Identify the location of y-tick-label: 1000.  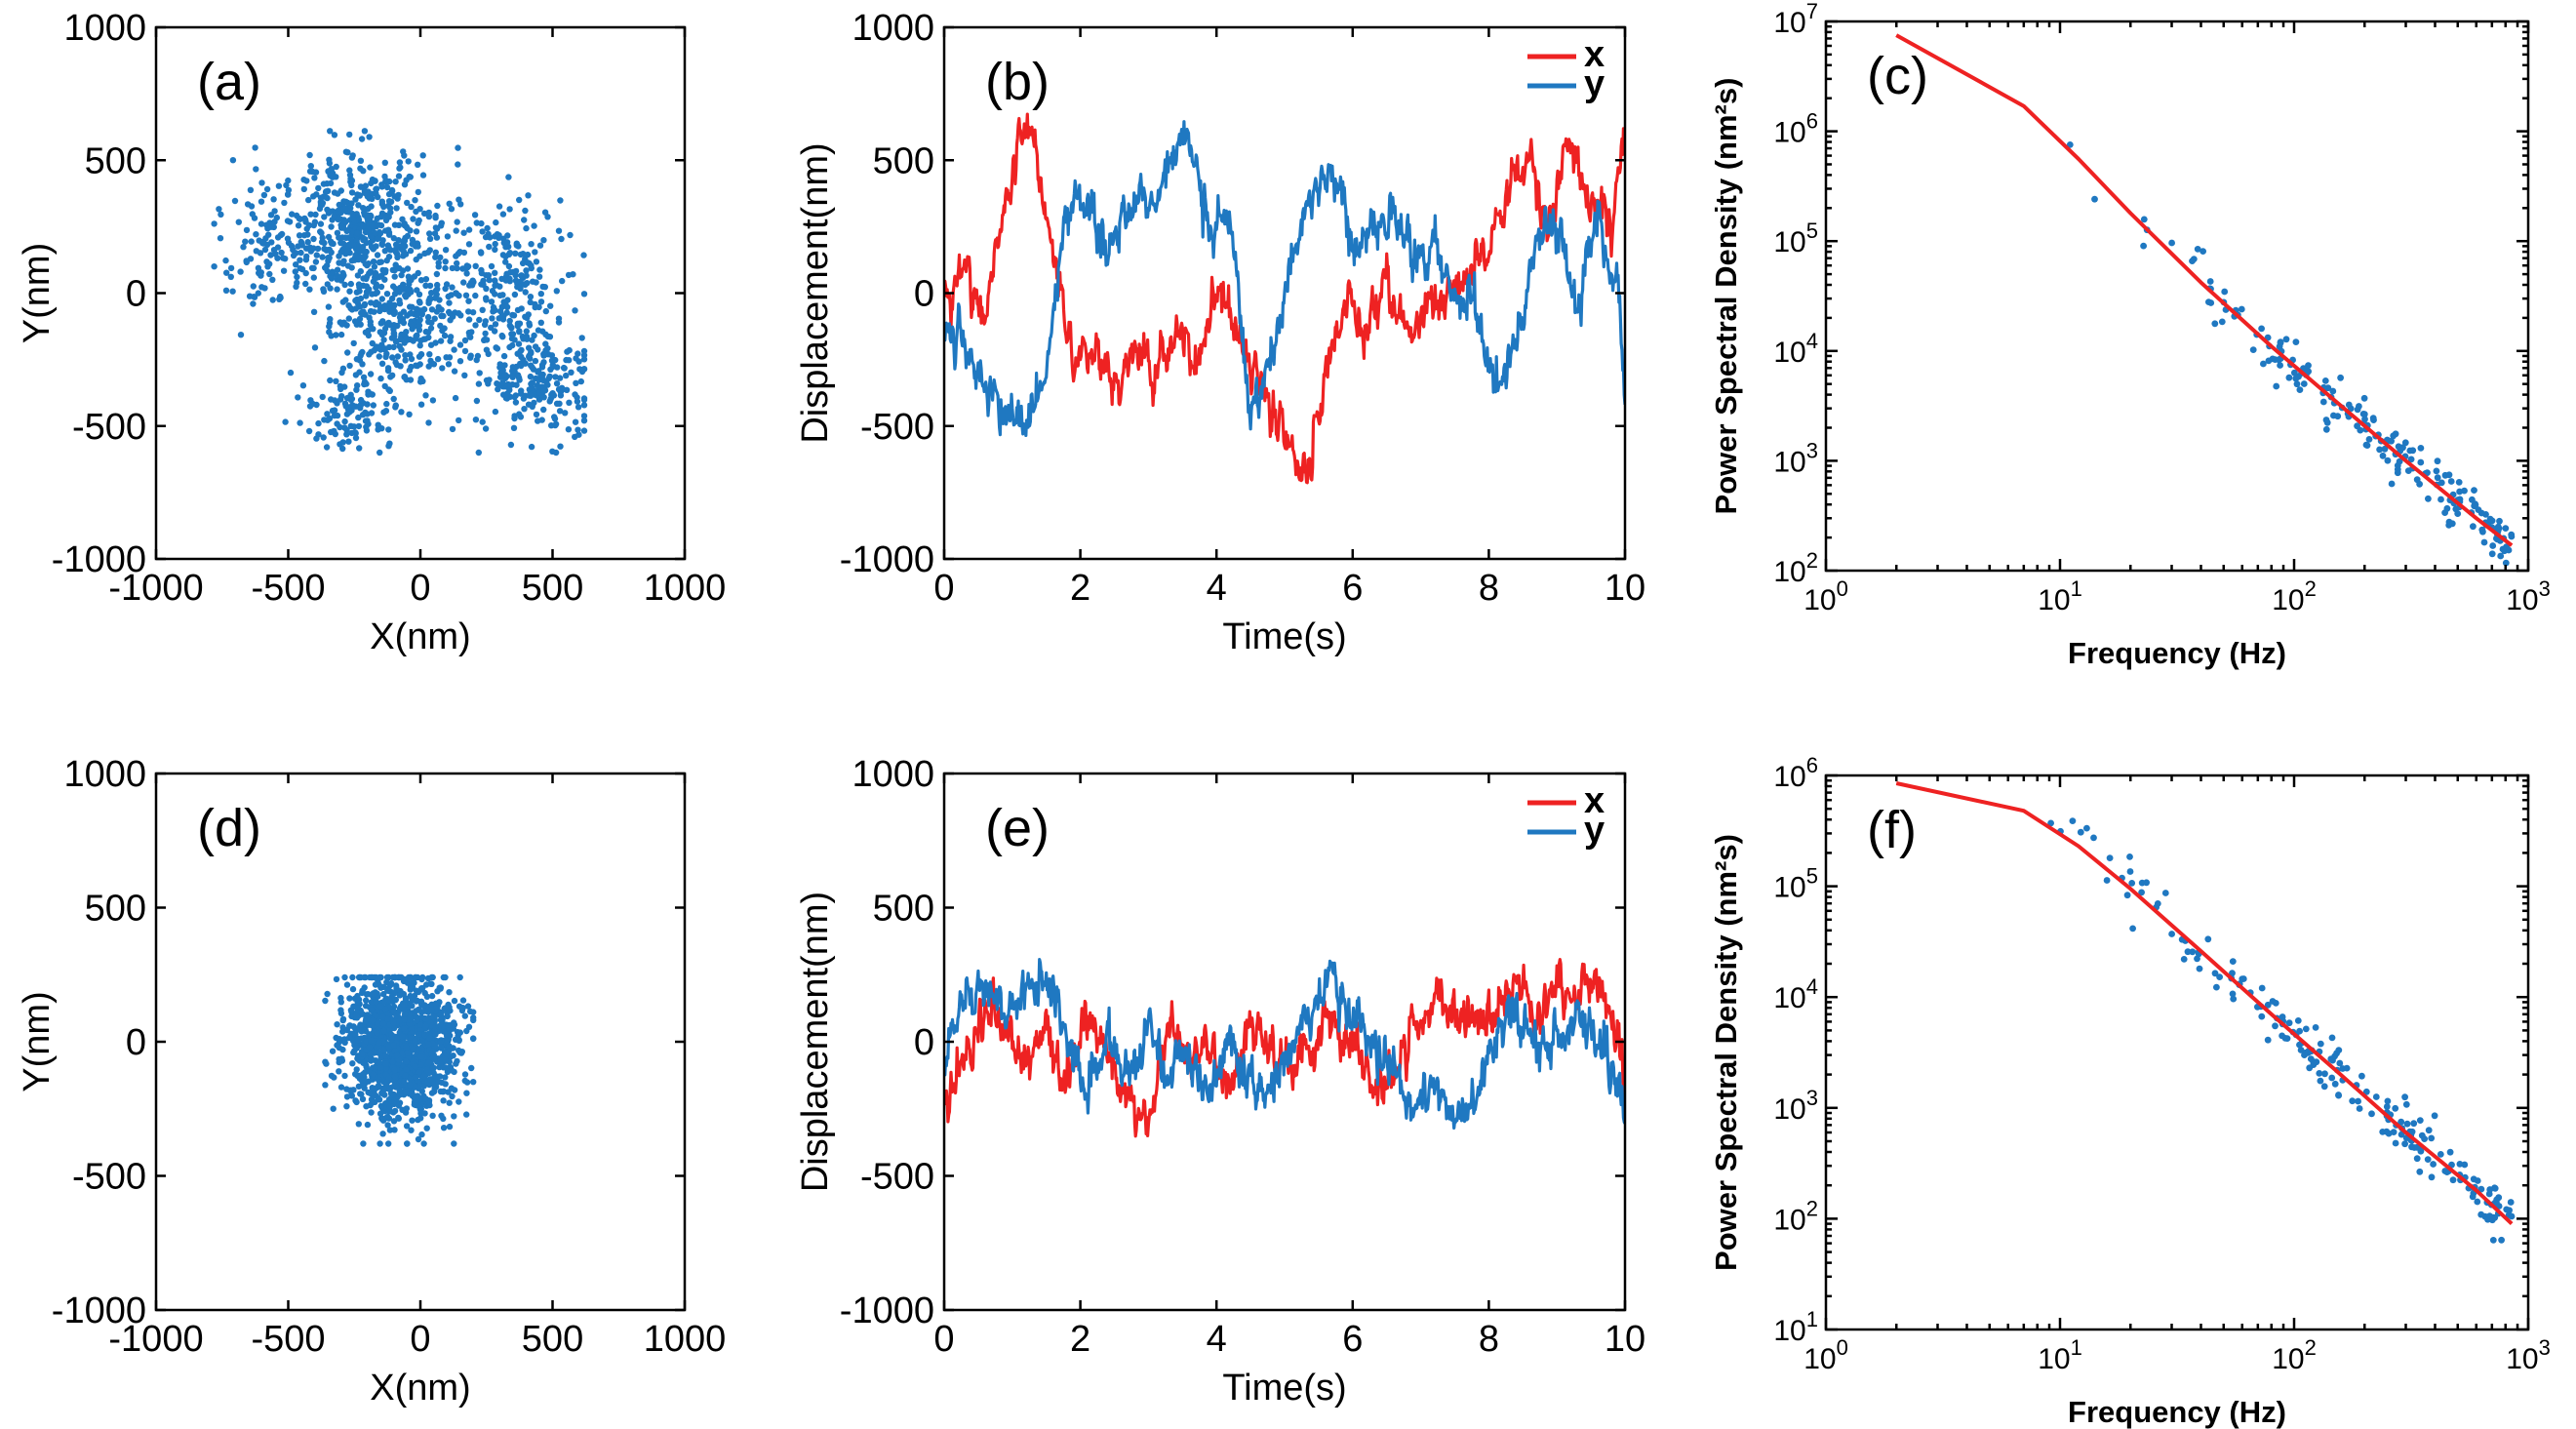
(893, 774).